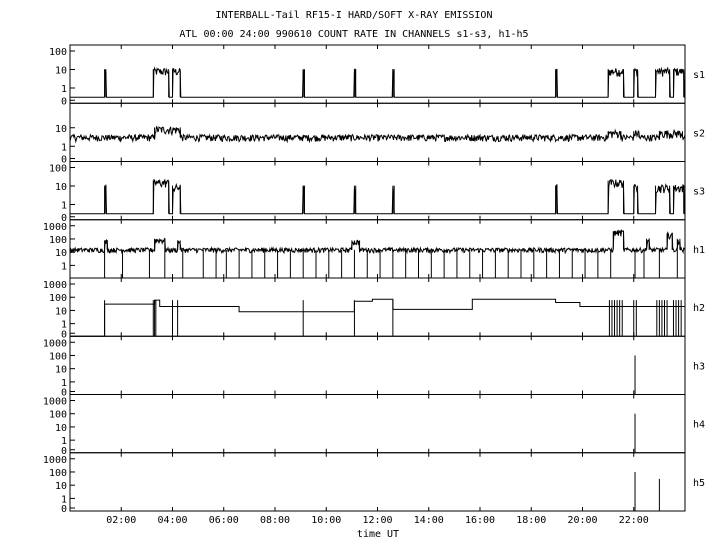  What do you see at coordinates (64, 334) in the screenshot?
I see `y-tick-label-h2: 0` at bounding box center [64, 334].